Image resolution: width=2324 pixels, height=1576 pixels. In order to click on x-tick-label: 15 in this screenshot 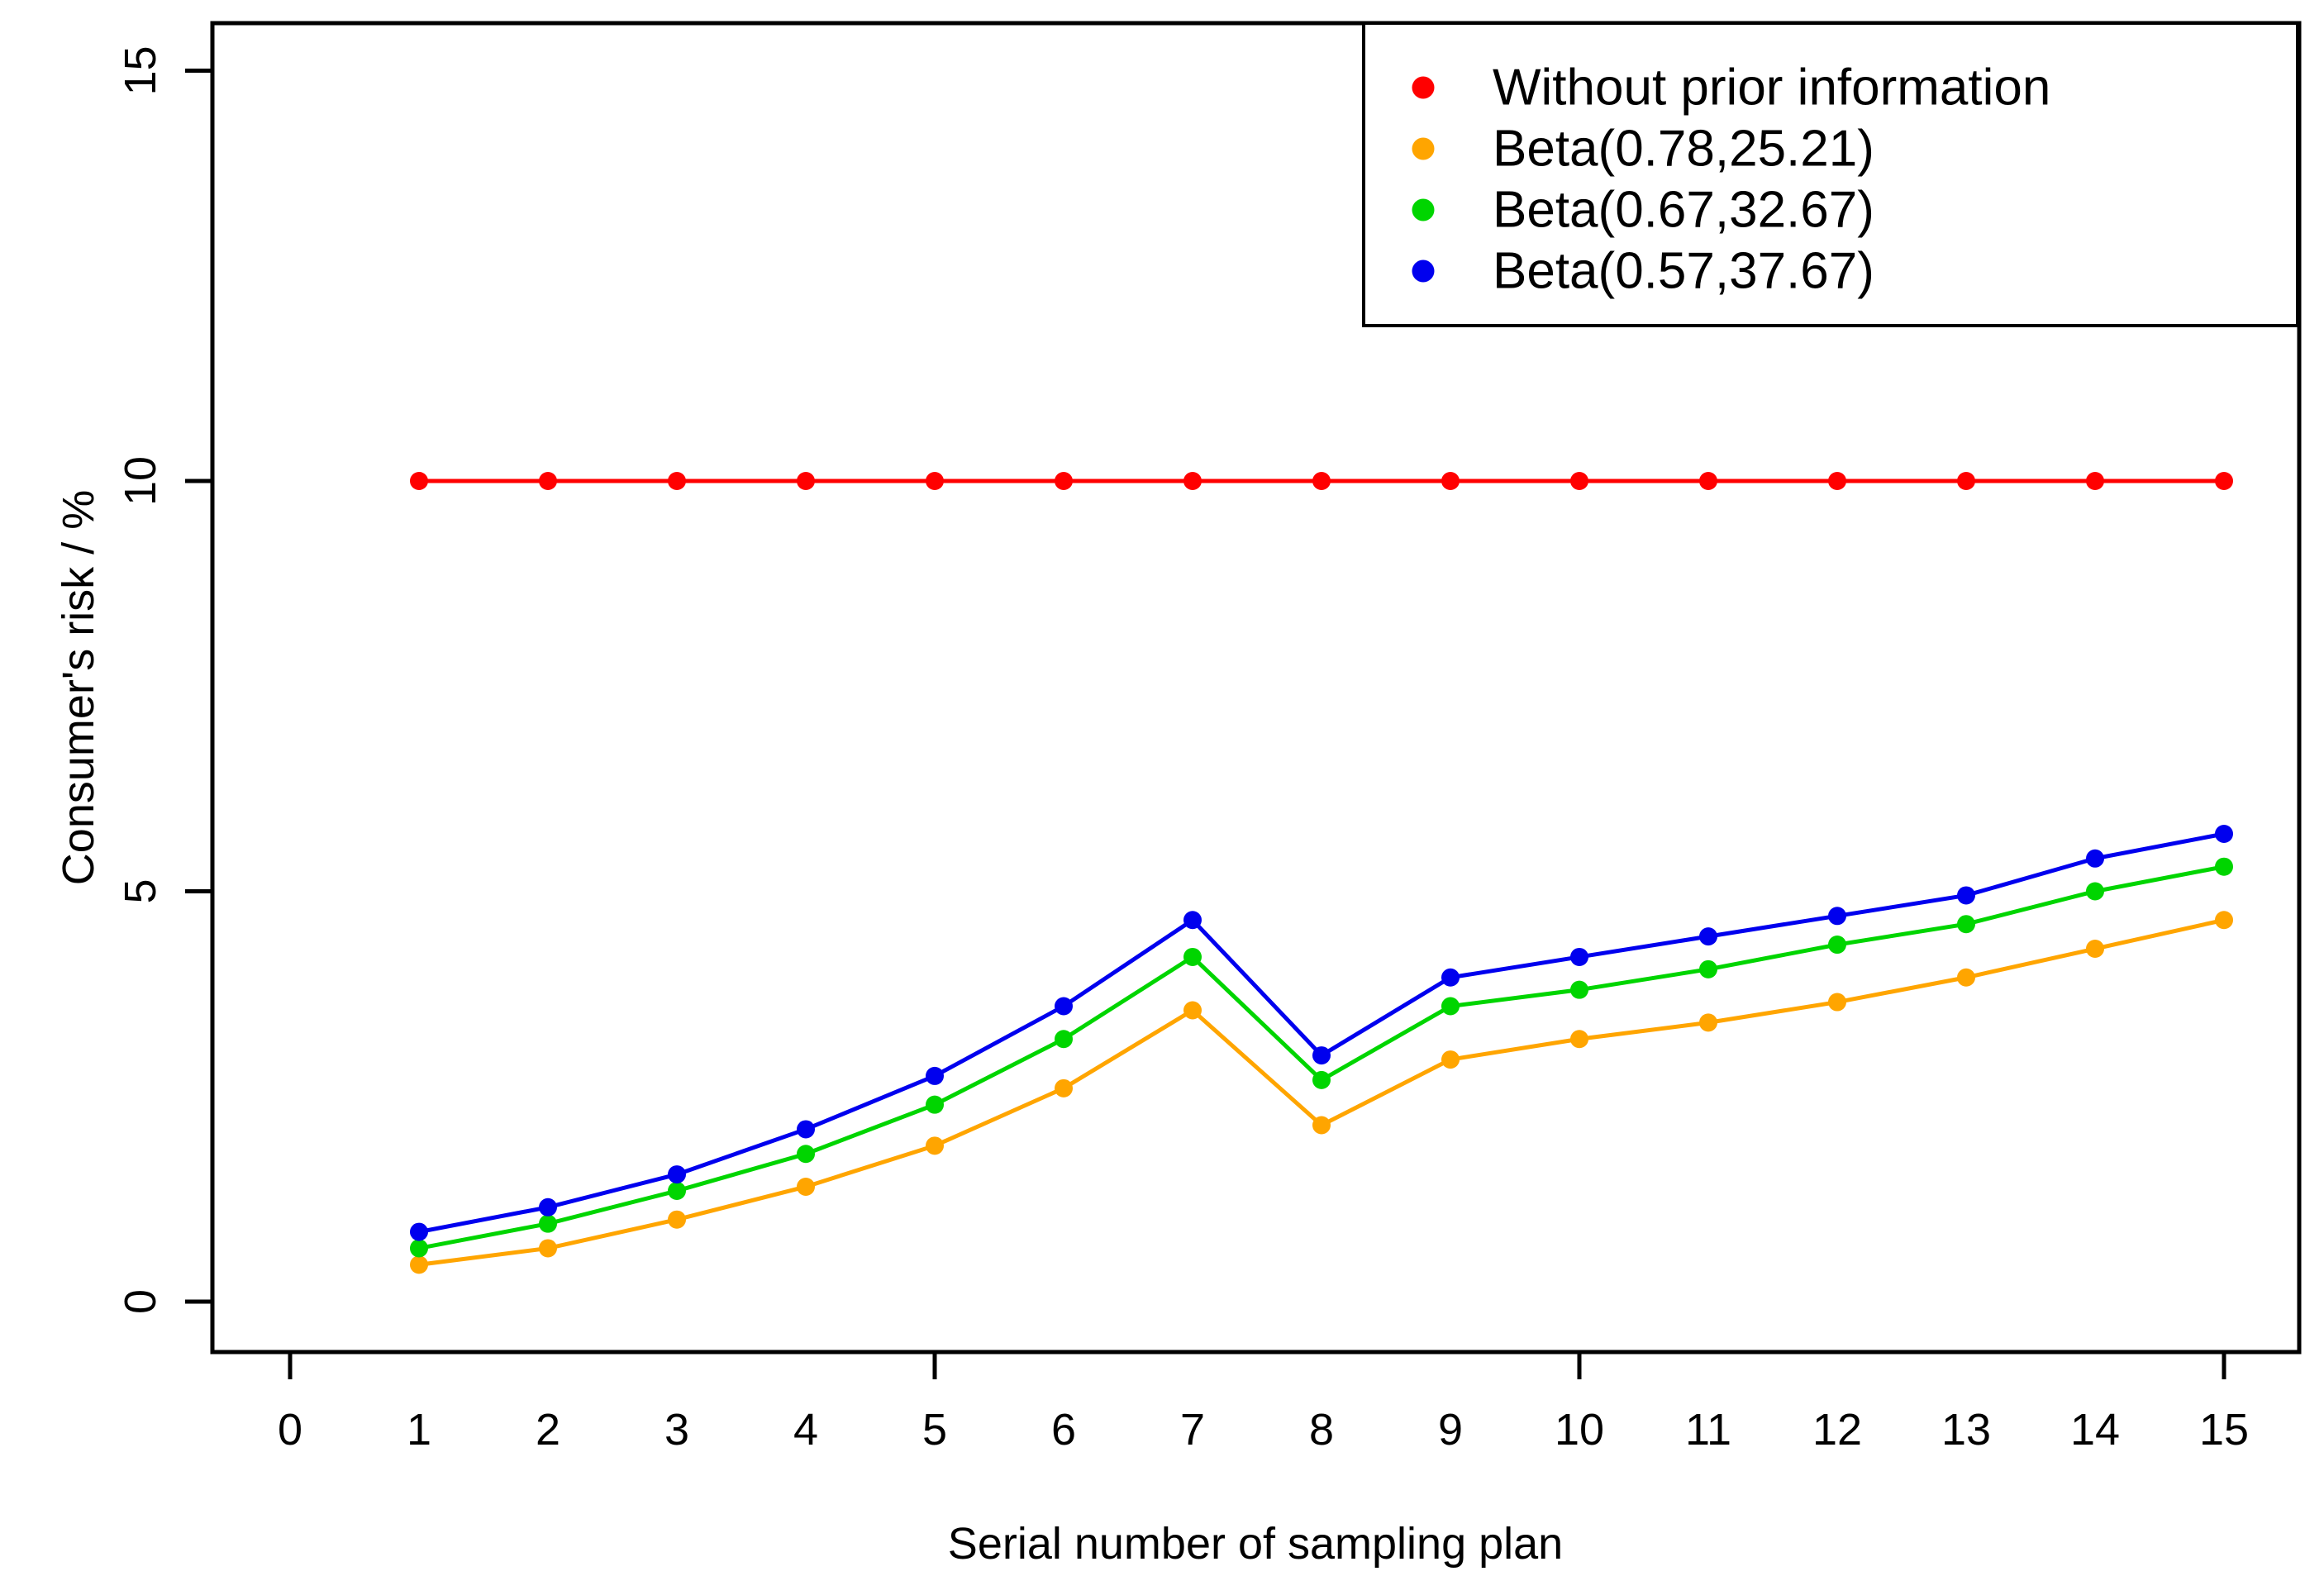, I will do `click(2224, 1430)`.